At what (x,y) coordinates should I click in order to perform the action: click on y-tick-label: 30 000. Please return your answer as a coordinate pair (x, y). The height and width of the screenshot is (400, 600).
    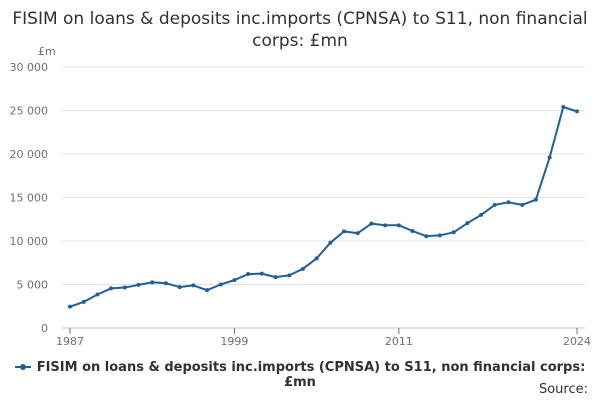
    Looking at the image, I should click on (29, 67).